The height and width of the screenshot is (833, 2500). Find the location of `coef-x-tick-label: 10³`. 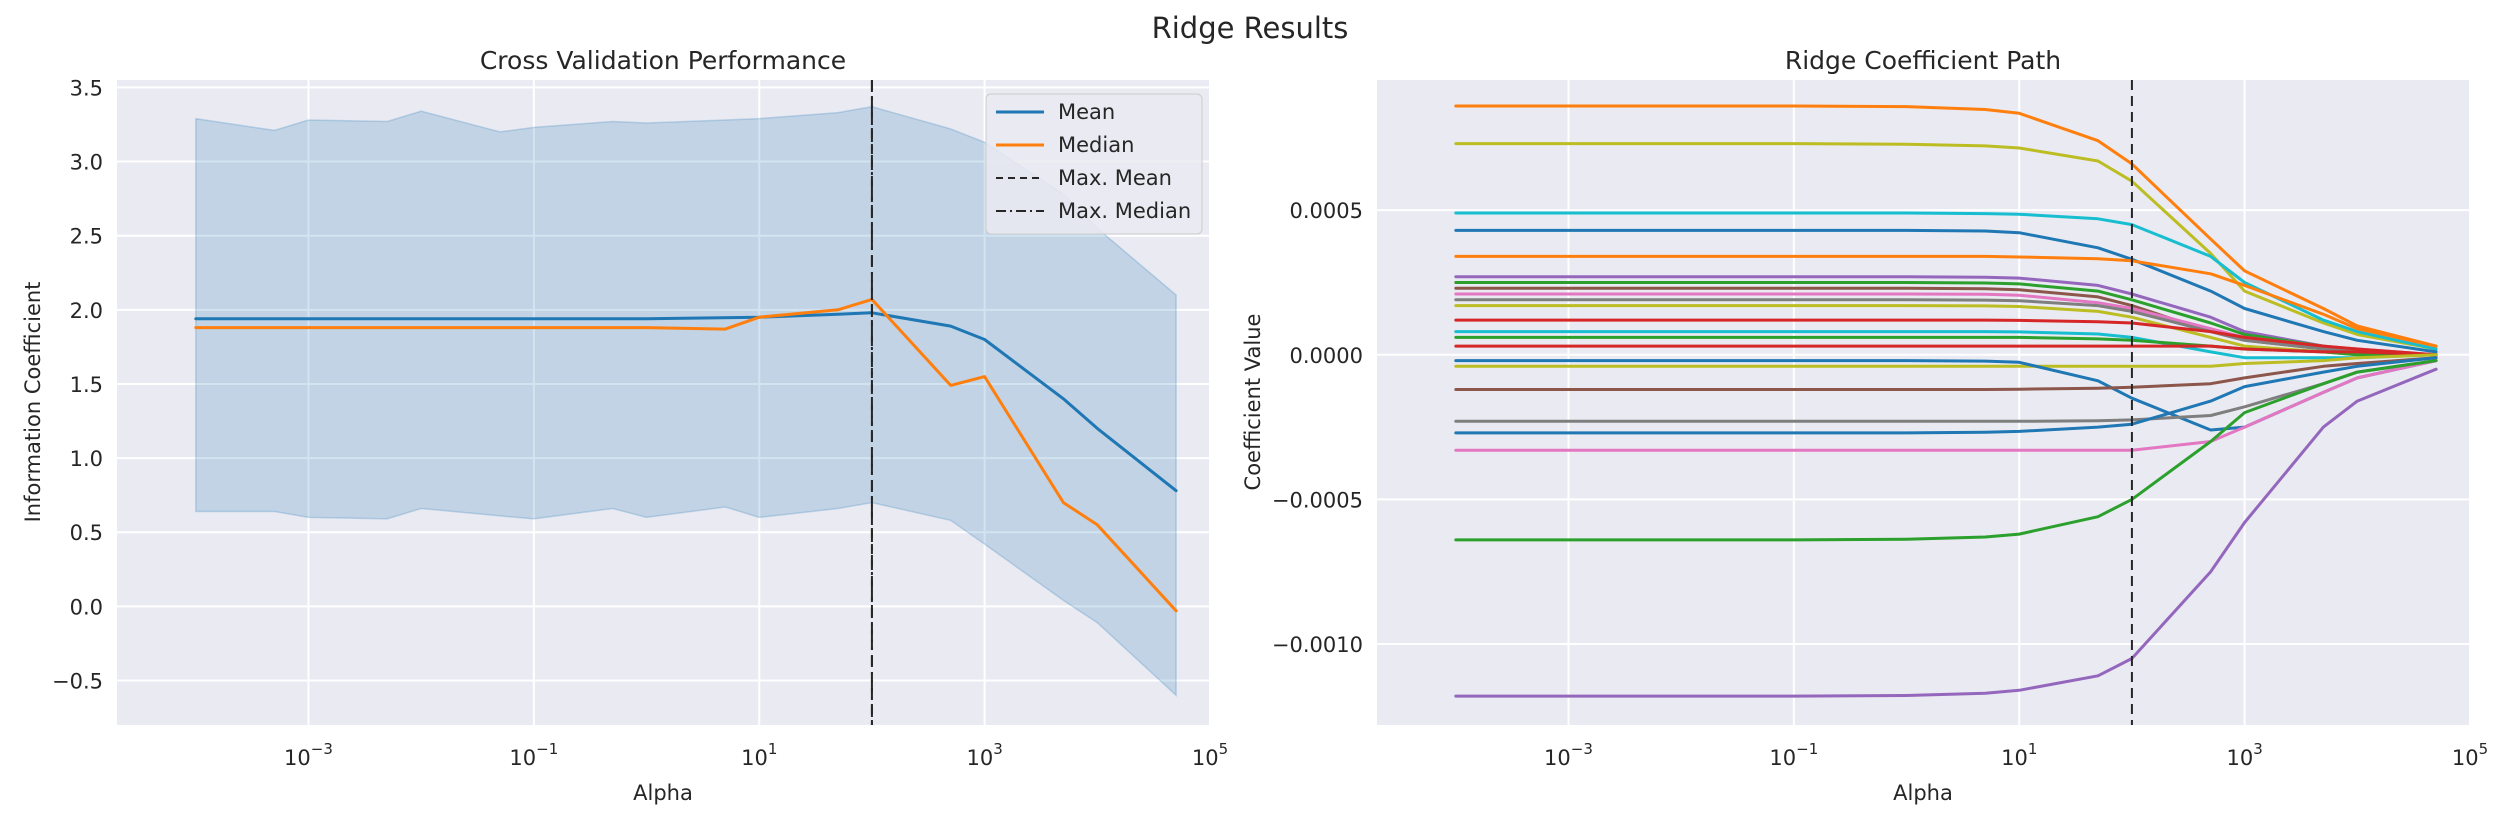

coef-x-tick-label: 10³ is located at coordinates (2244, 755).